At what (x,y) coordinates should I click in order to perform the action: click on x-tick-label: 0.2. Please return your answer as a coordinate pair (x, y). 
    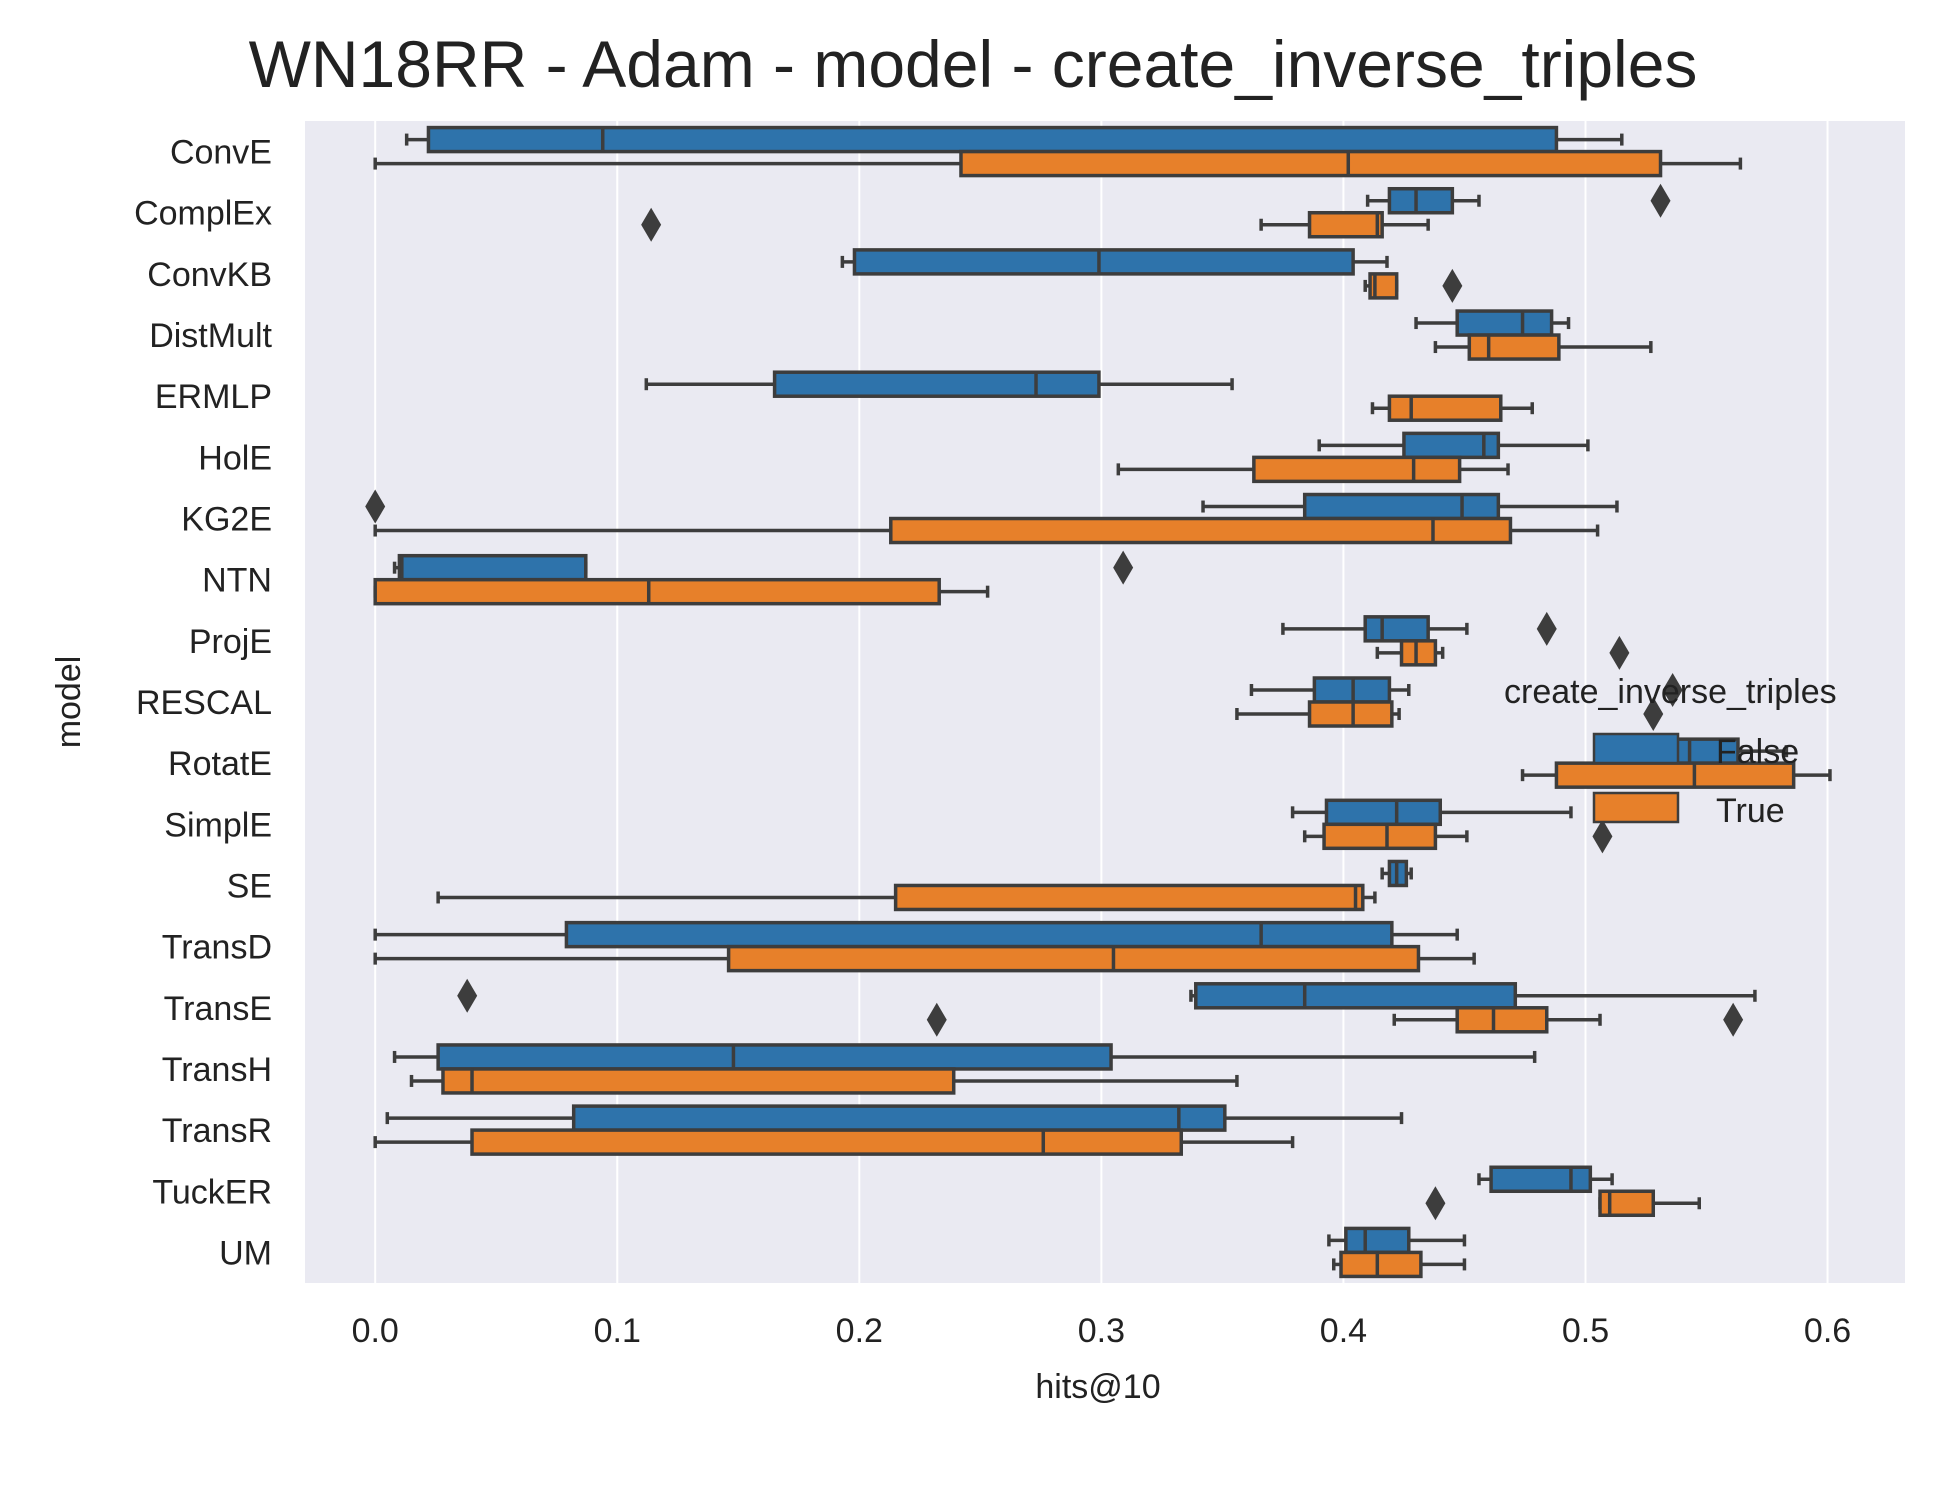
    Looking at the image, I should click on (859, 1331).